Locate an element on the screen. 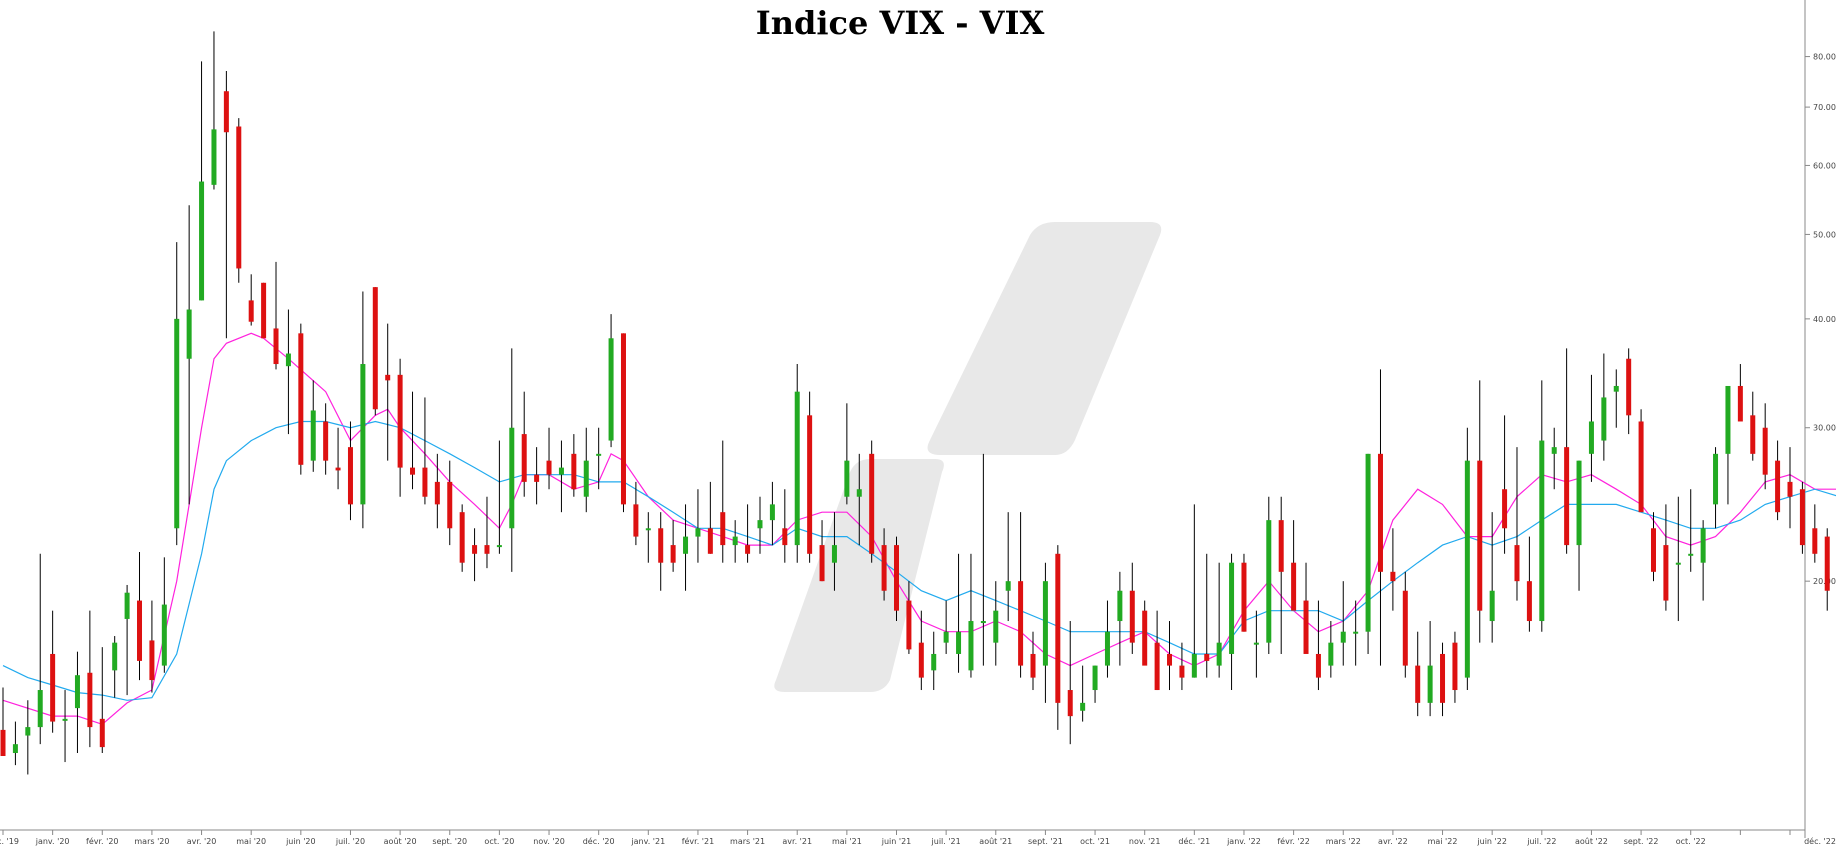 Image resolution: width=1836 pixels, height=848 pixels. x-tick-label: oct. '21 is located at coordinates (1095, 841).